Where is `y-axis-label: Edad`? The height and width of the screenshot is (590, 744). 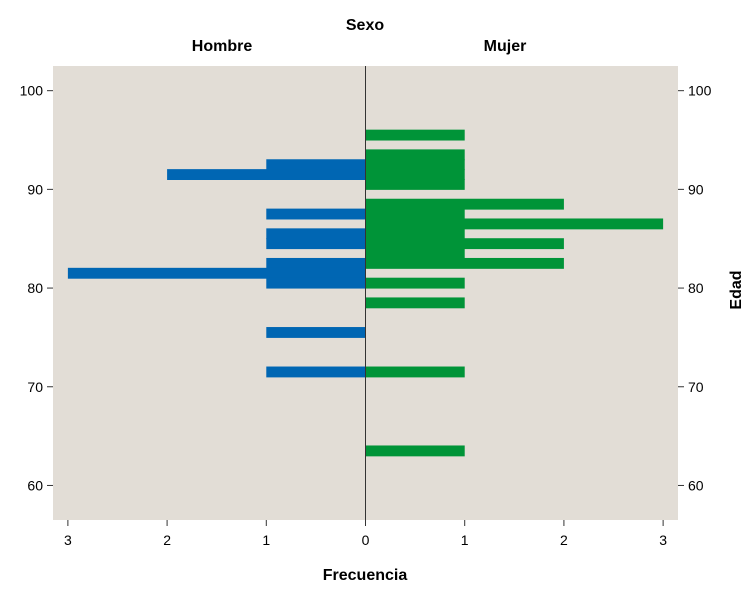 y-axis-label: Edad is located at coordinates (736, 289).